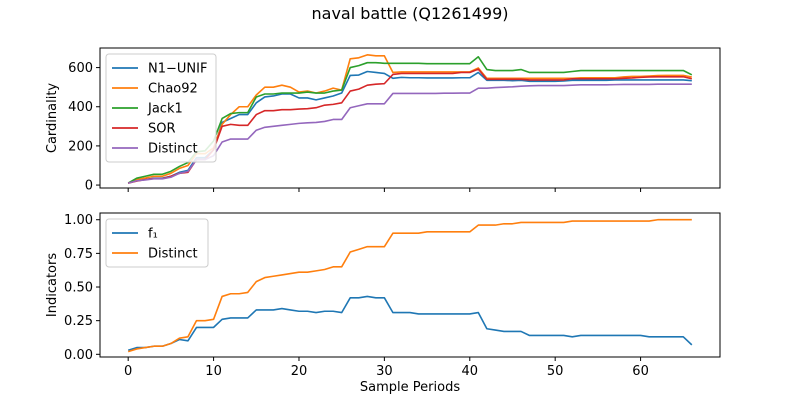 This screenshot has width=800, height=400. I want to click on y-tick-label: 200, so click(80, 146).